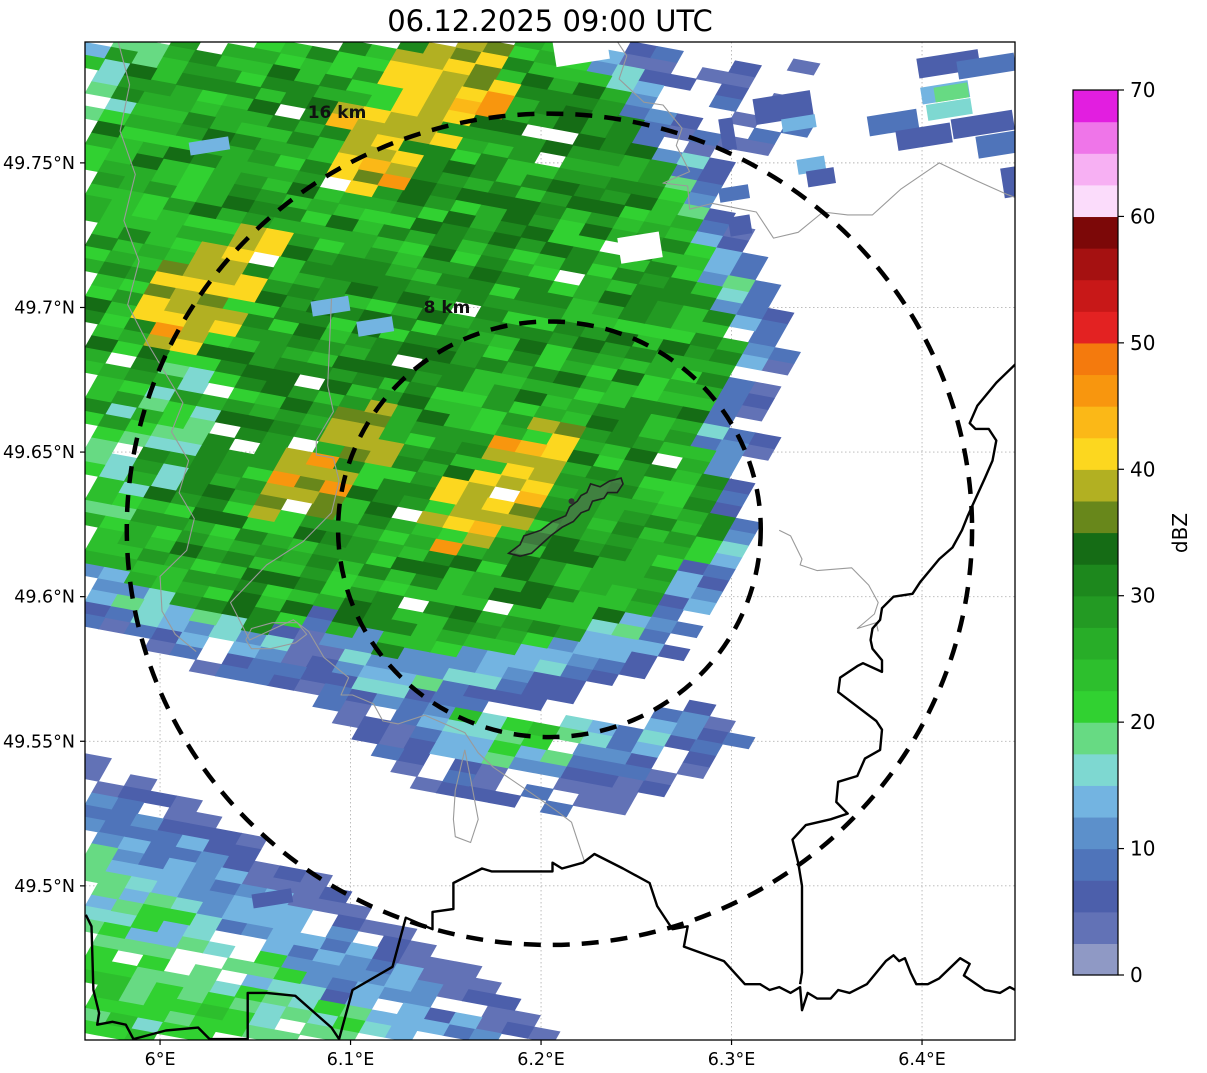 This screenshot has height=1073, width=1207. I want to click on colorbar-tick-label: 70, so click(1142, 90).